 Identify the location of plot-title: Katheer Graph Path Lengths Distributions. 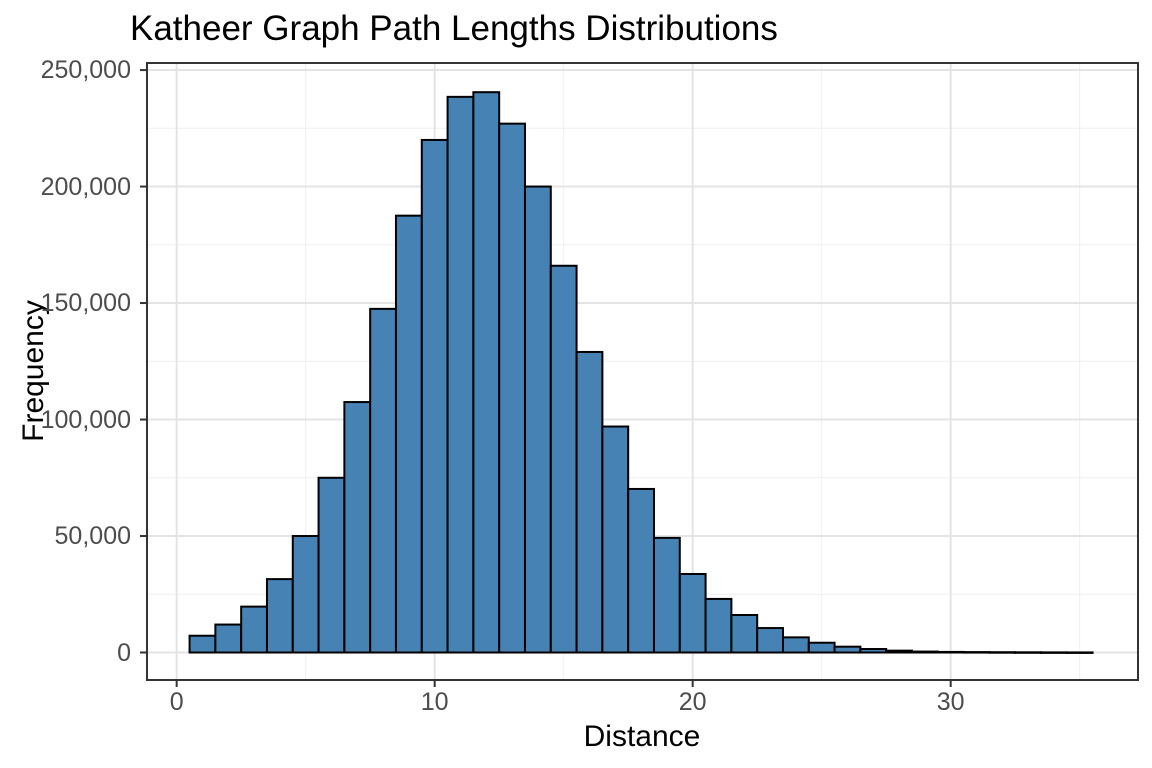
(454, 28).